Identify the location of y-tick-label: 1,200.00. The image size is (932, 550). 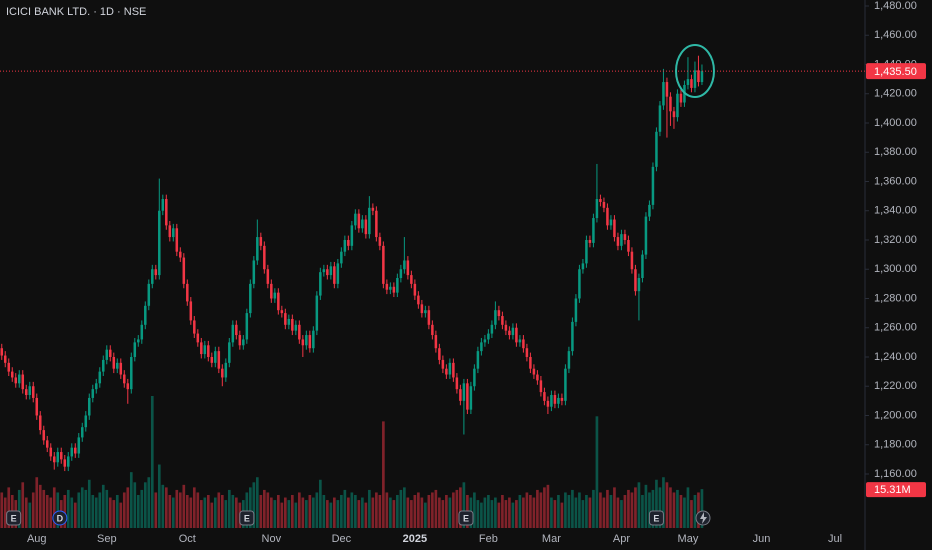
(895, 415).